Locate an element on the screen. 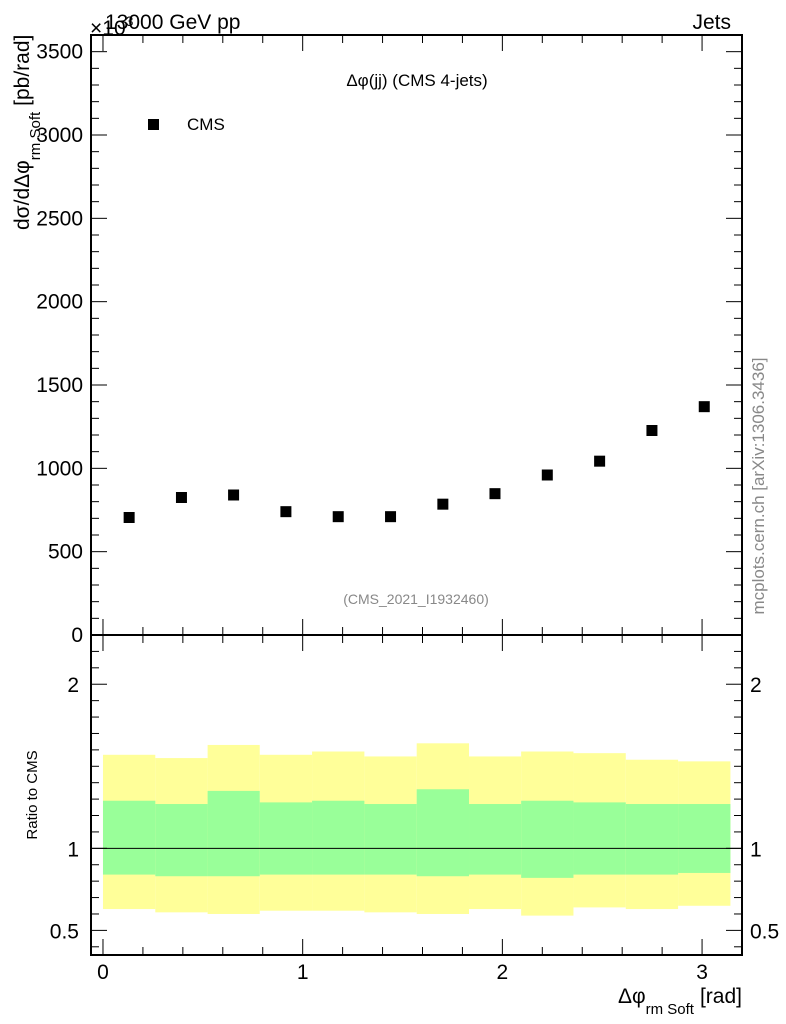 This screenshot has width=786, height=1024. x-axis-label: Δφrm Soft[rad] is located at coordinates (680, 1001).